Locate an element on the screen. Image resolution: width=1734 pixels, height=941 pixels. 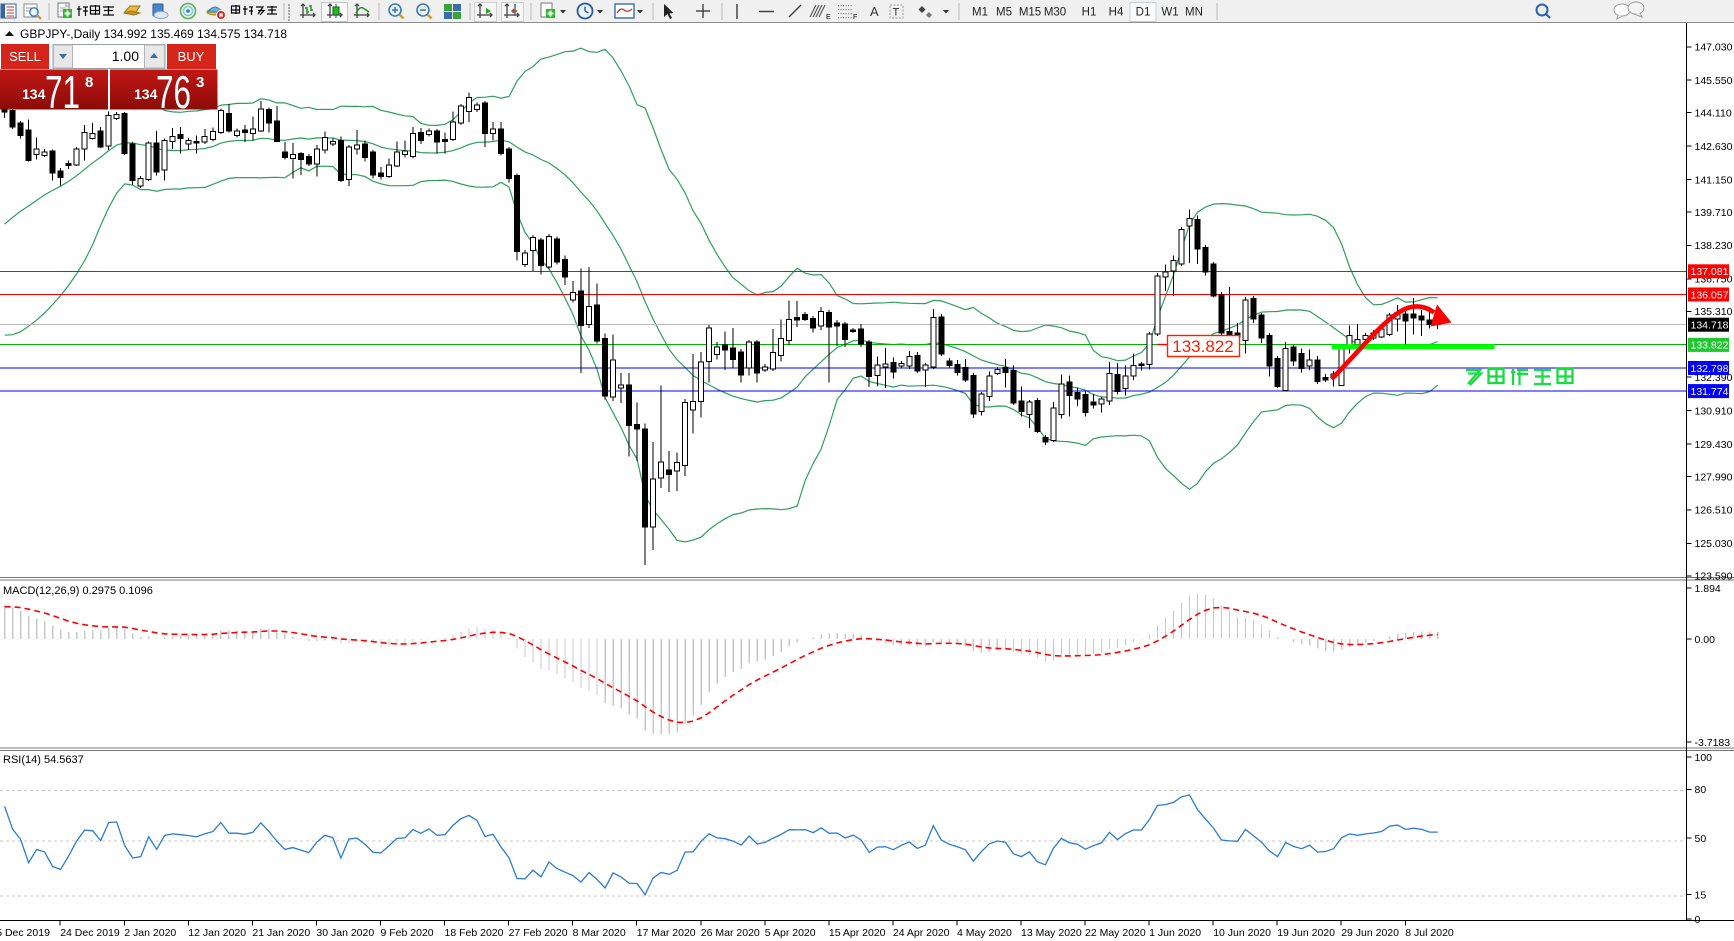
svg-text: 125.030 is located at coordinates (1714, 544).